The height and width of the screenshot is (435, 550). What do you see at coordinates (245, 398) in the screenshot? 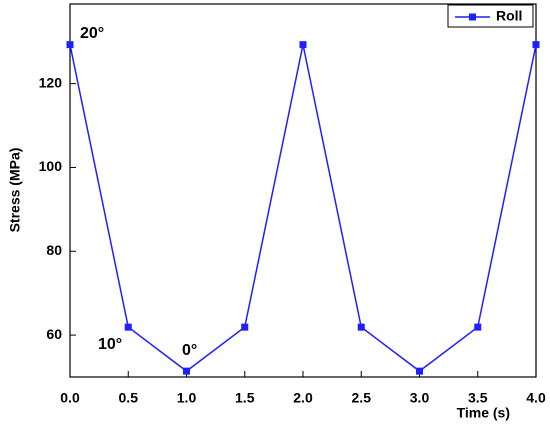
I see `x-tick-label: 1.5` at bounding box center [245, 398].